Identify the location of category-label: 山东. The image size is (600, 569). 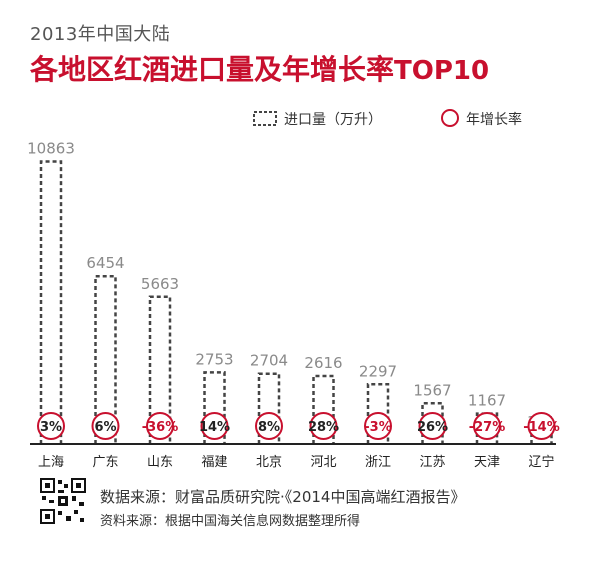
(160, 462).